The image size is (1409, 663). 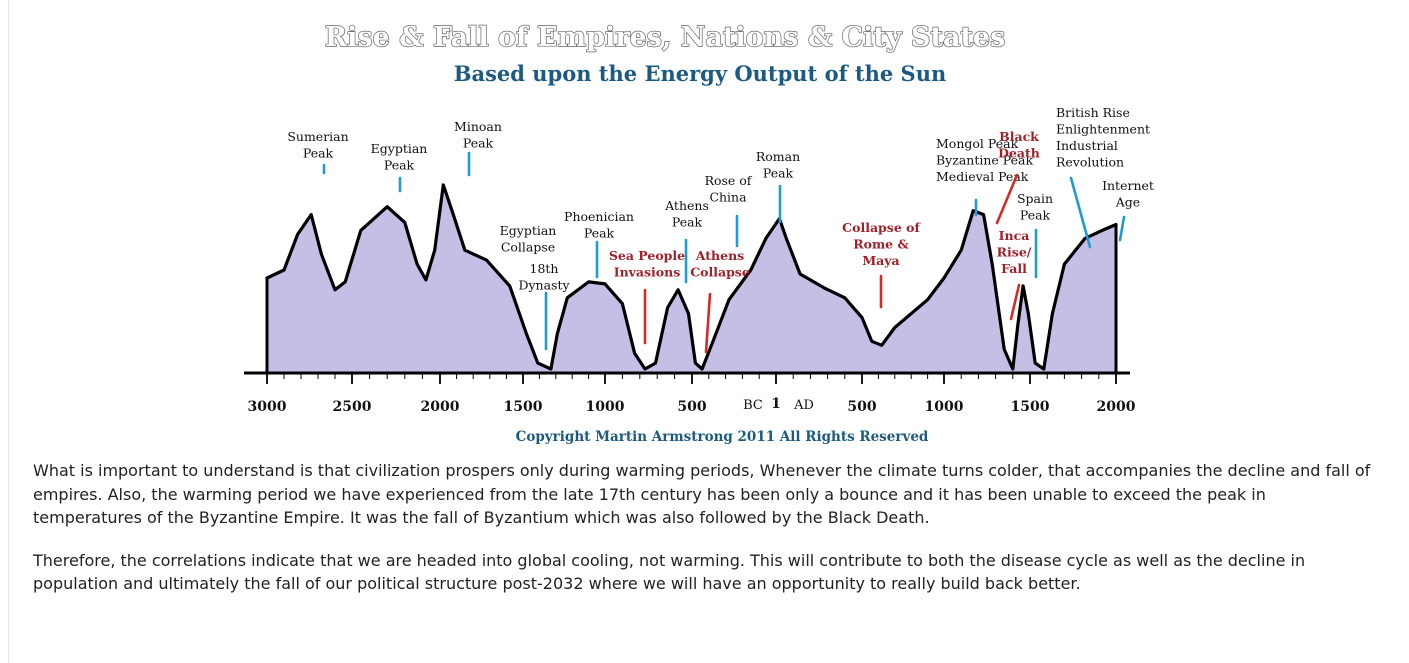 I want to click on era-label-bc: BC, so click(x=753, y=405).